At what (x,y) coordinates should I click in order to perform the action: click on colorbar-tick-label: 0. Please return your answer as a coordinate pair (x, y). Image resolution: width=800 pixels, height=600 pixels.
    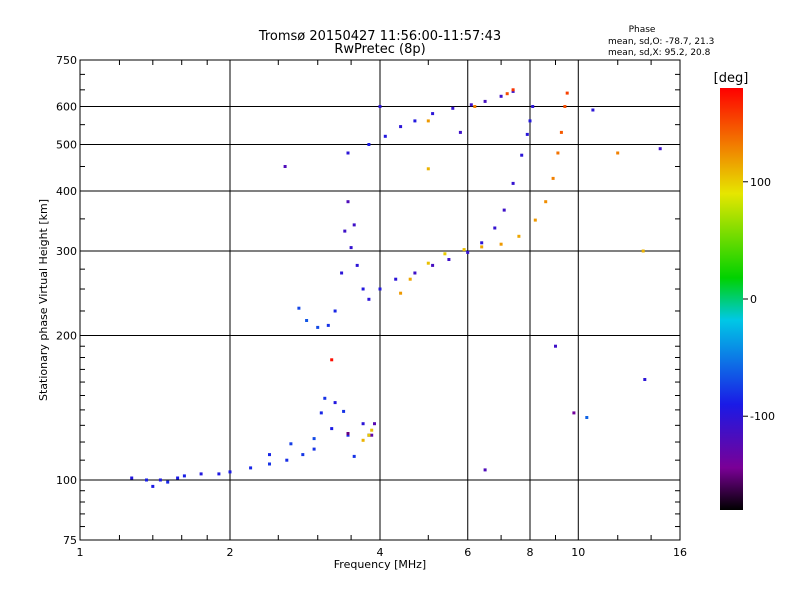
    Looking at the image, I should click on (753, 299).